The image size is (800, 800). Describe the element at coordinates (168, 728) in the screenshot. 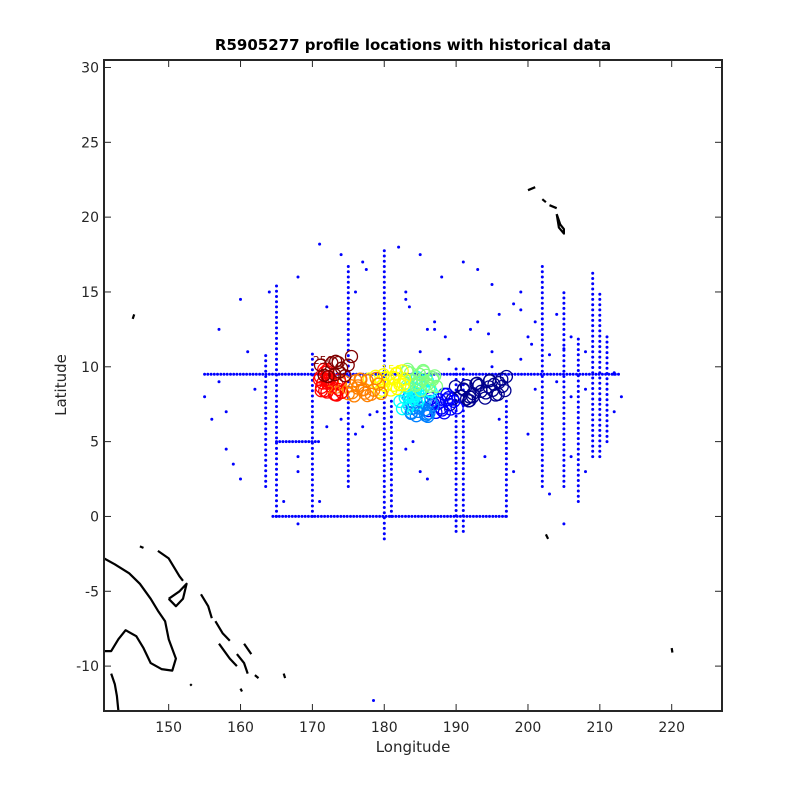

I see `x-tick-label: 150` at that location.